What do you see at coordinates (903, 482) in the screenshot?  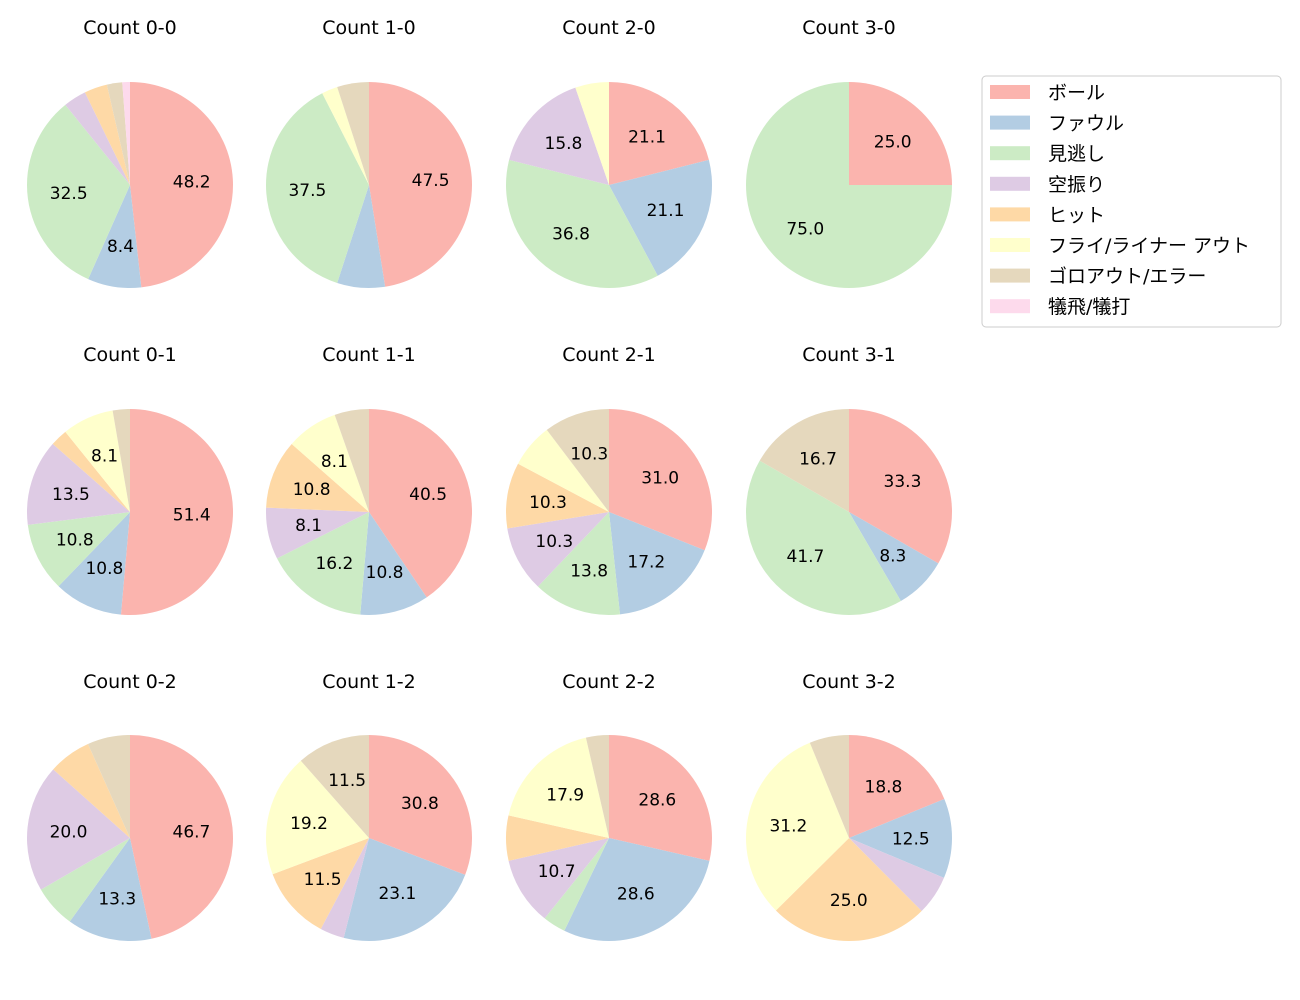 I see `slice-label: 33.3` at bounding box center [903, 482].